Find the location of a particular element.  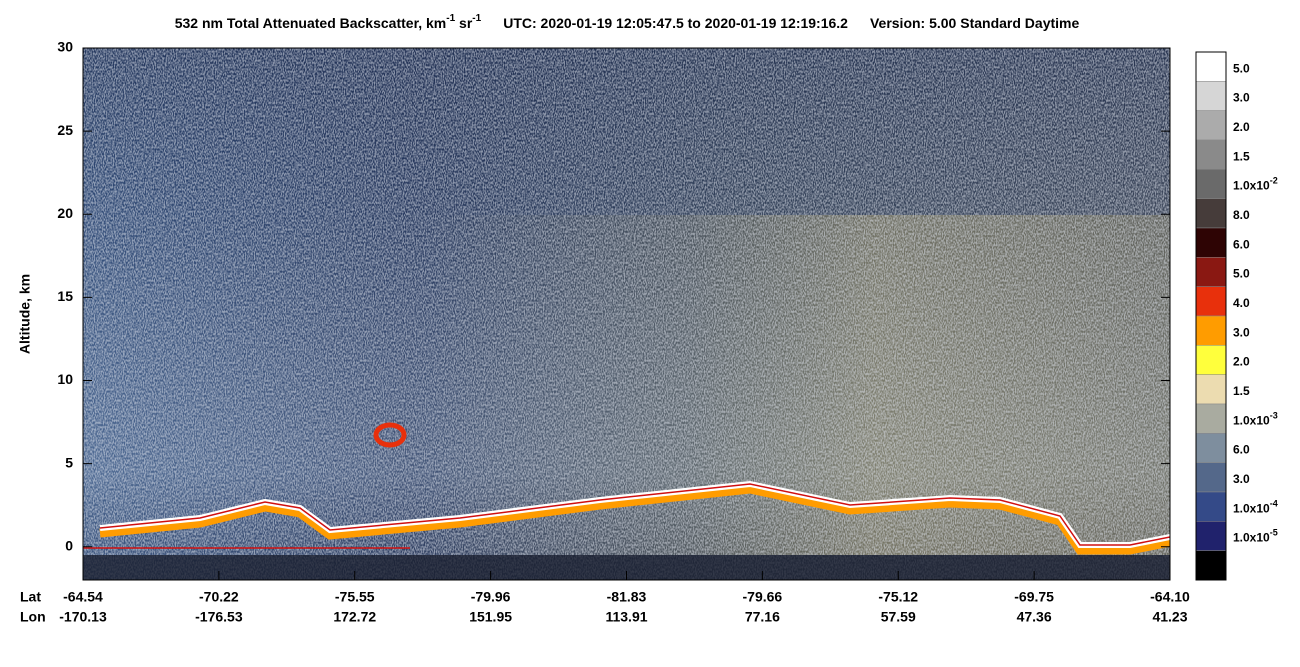

y-tick-label: 15 is located at coordinates (65, 296).